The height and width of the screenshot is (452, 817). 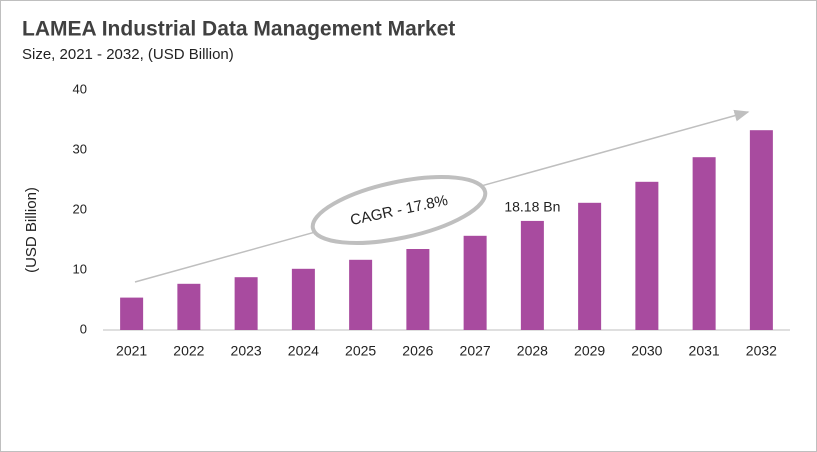 I want to click on y-tick-label: 10, so click(x=80, y=268).